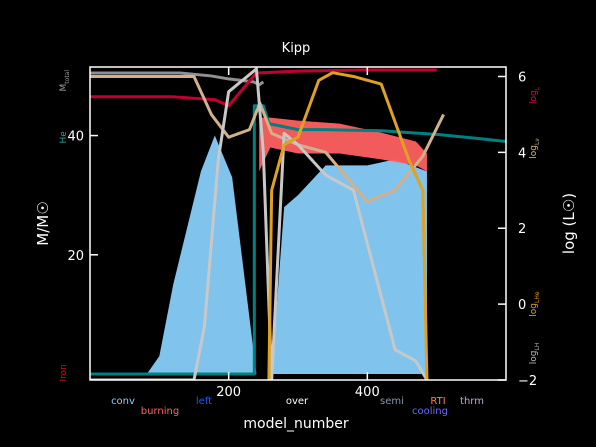  I want to click on y-right-tick-label: 6, so click(522, 77).